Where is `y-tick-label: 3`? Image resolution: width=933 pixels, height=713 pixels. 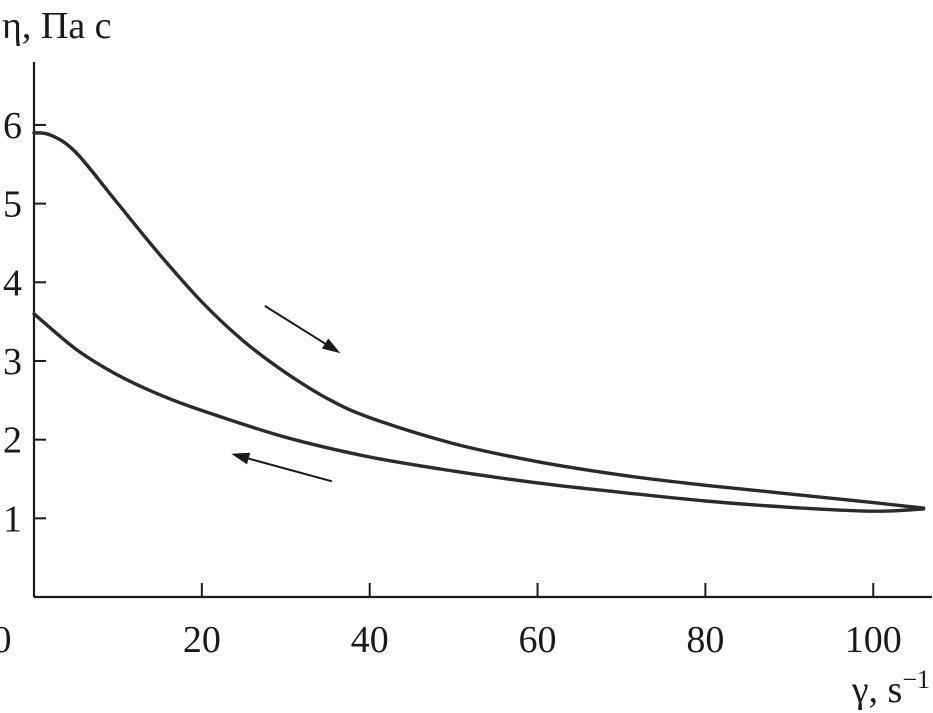 y-tick-label: 3 is located at coordinates (12, 362).